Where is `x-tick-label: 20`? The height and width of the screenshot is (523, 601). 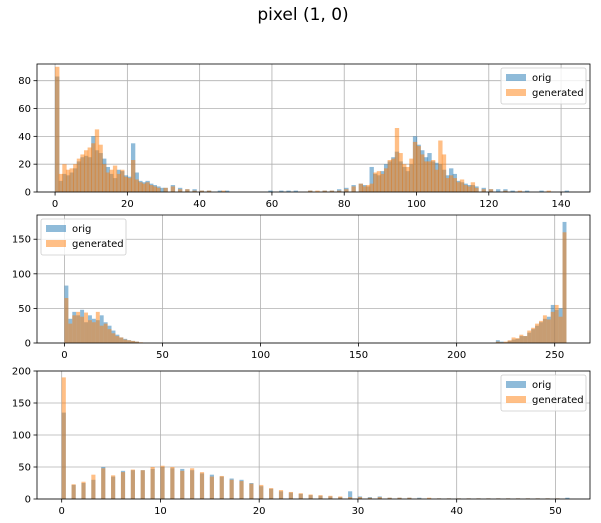
x-tick-label: 20 is located at coordinates (259, 511).